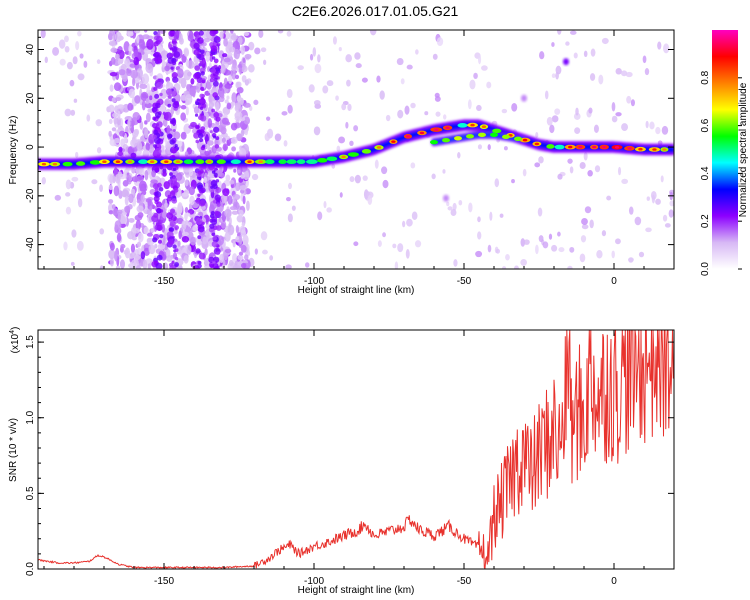 Image resolution: width=750 pixels, height=600 pixels. Describe the element at coordinates (314, 281) in the screenshot. I see `x-tick-label: -100` at that location.